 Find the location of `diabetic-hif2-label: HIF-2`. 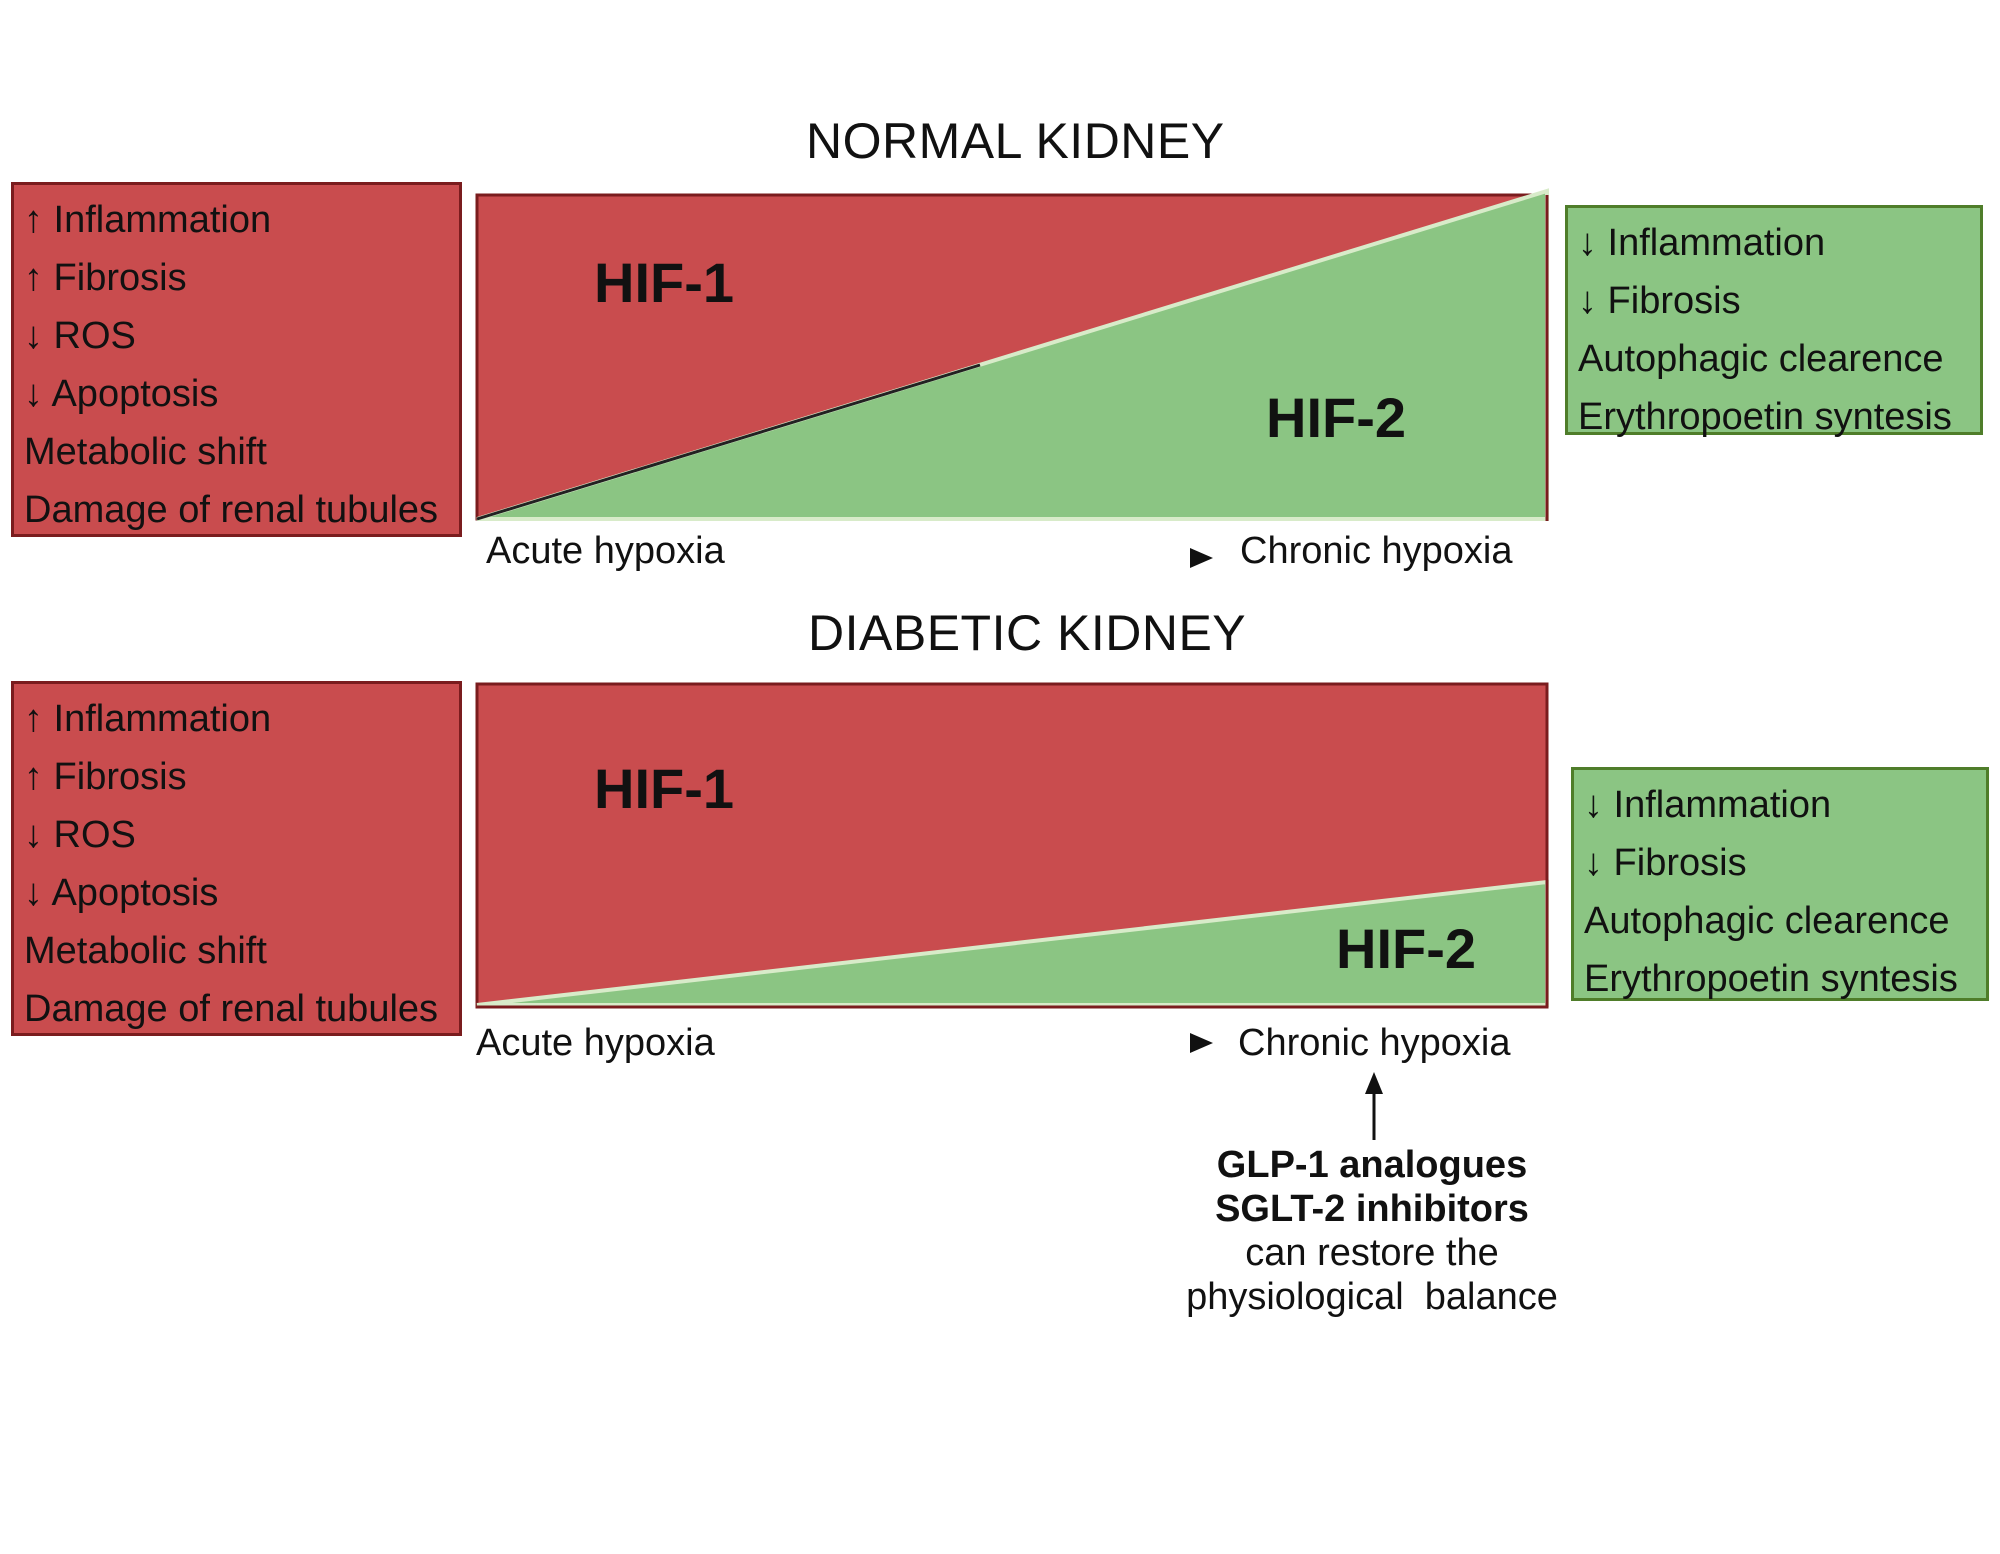

diabetic-hif2-label: HIF-2 is located at coordinates (1406, 948).